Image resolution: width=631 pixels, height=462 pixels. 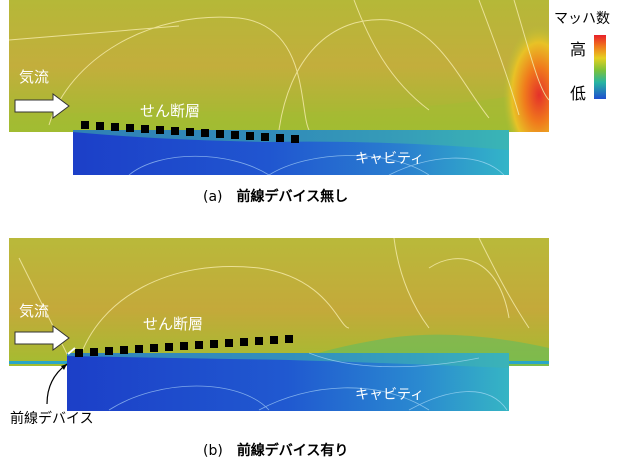 I want to click on legend-color-bar, so click(x=600, y=67).